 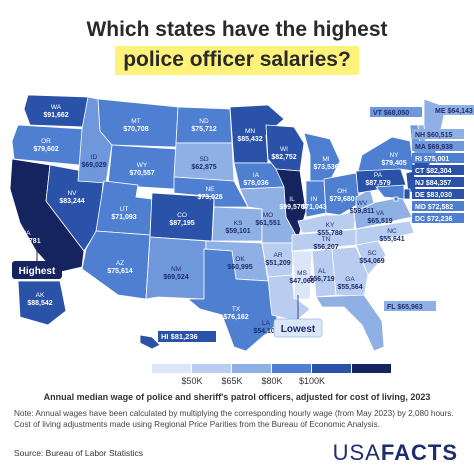 What do you see at coordinates (277, 263) in the screenshot?
I see `state-value: $51,209` at bounding box center [277, 263].